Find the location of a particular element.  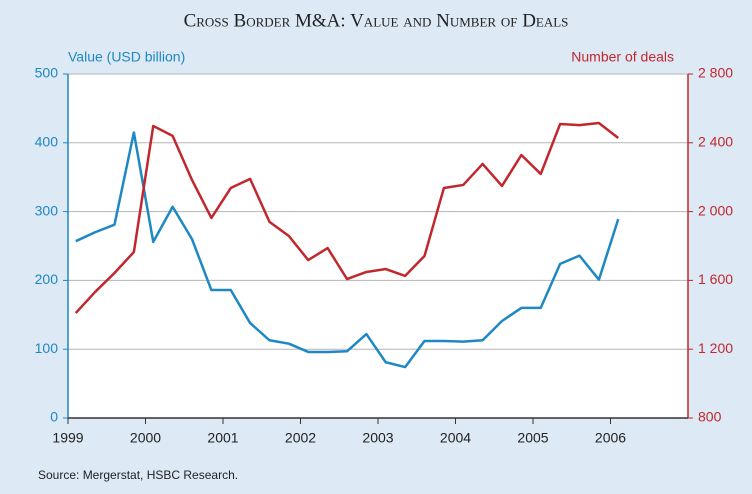

y2-tick-label: 1 200 is located at coordinates (715, 348).